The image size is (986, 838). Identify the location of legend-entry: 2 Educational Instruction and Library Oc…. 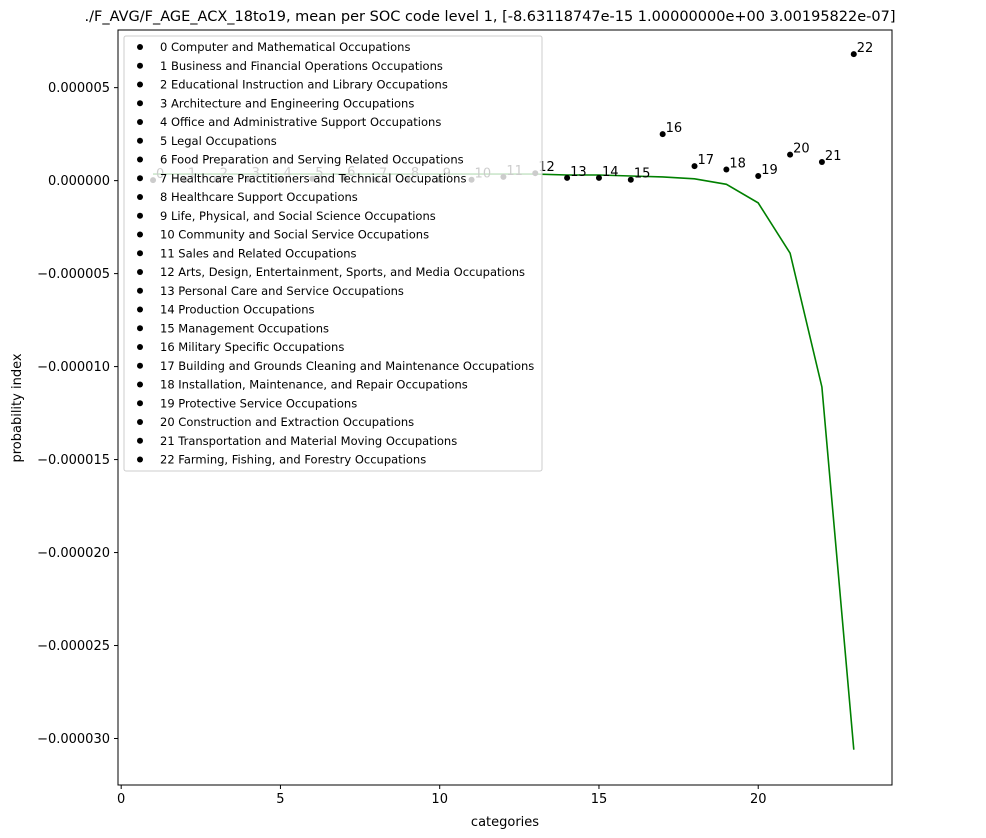
(304, 85).